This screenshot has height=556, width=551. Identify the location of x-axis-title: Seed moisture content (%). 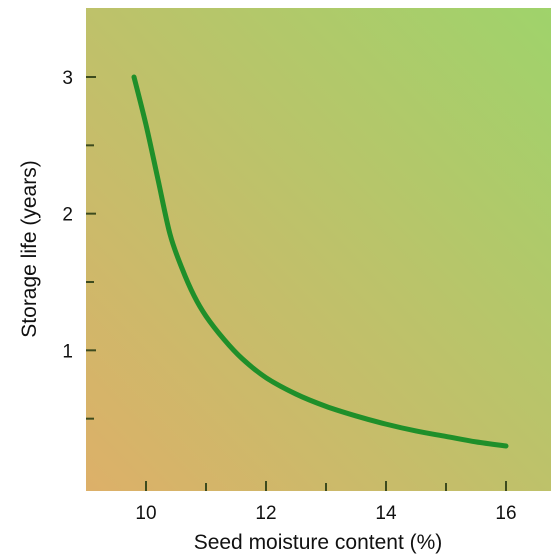
(318, 542).